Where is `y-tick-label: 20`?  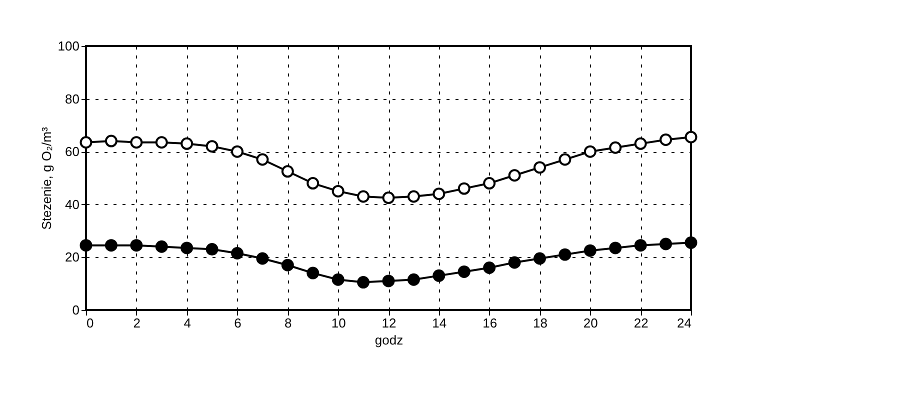
y-tick-label: 20 is located at coordinates (72, 257).